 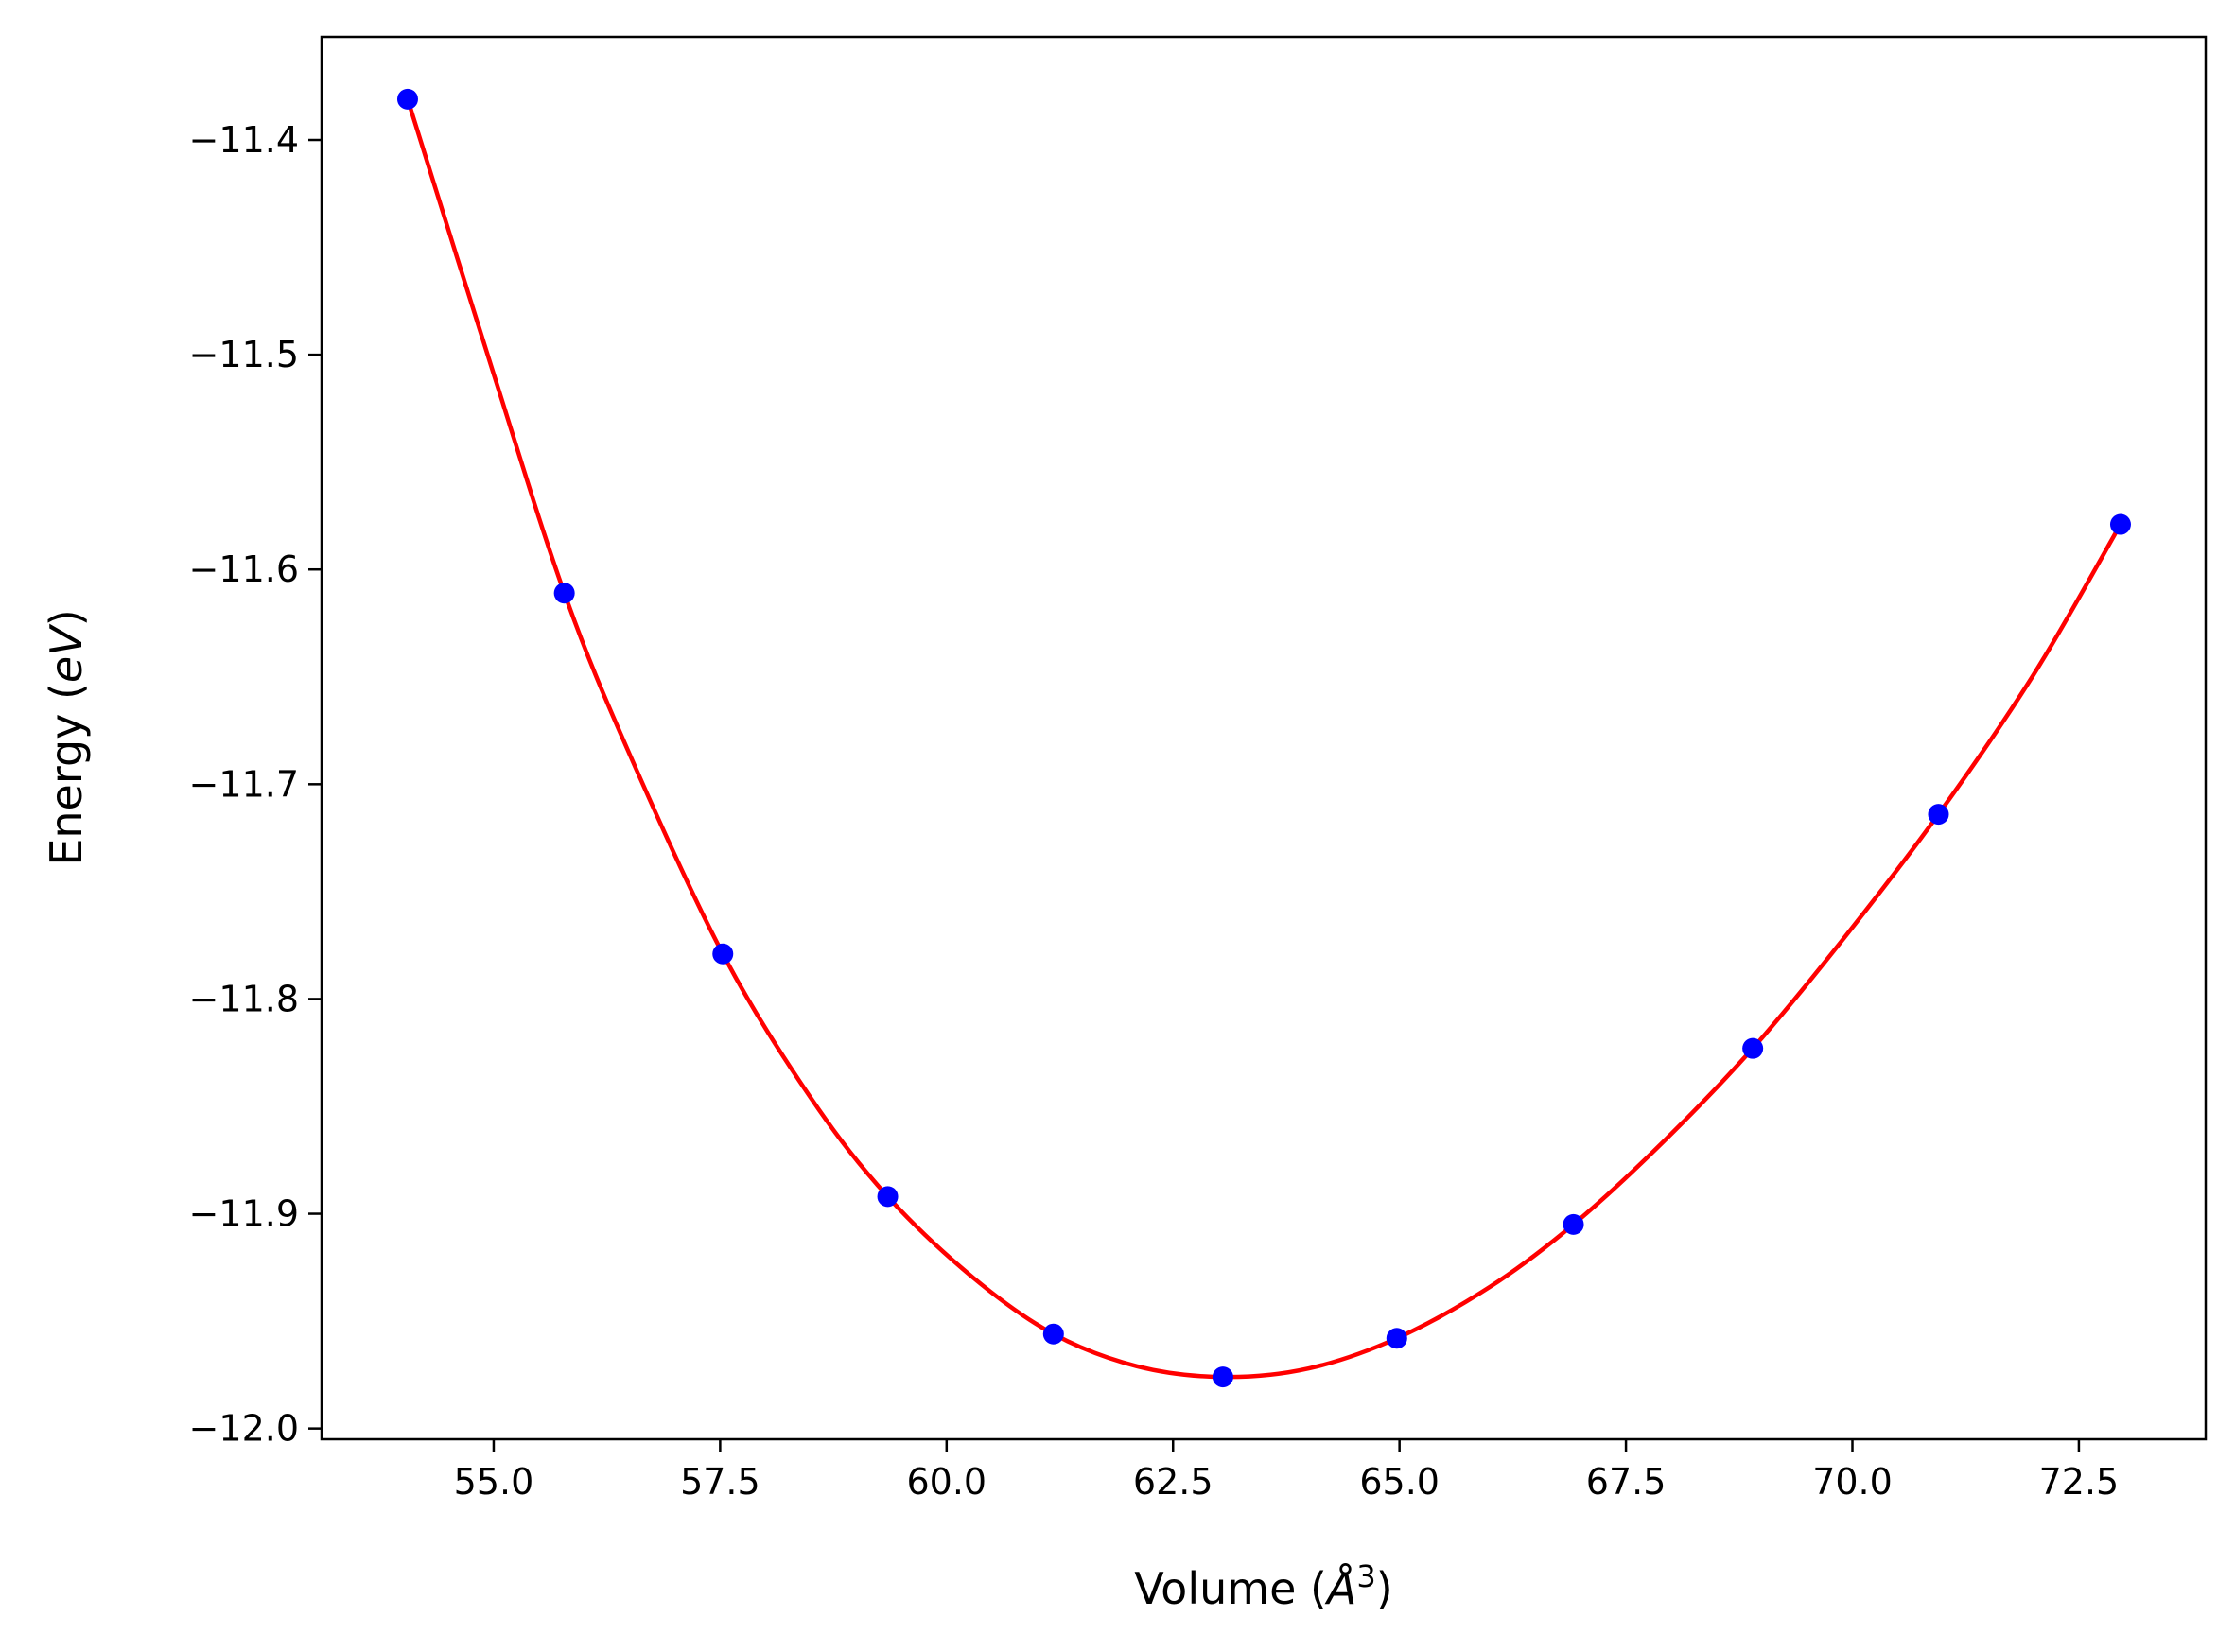 I want to click on y-tick-label: −11.7, so click(x=244, y=784).